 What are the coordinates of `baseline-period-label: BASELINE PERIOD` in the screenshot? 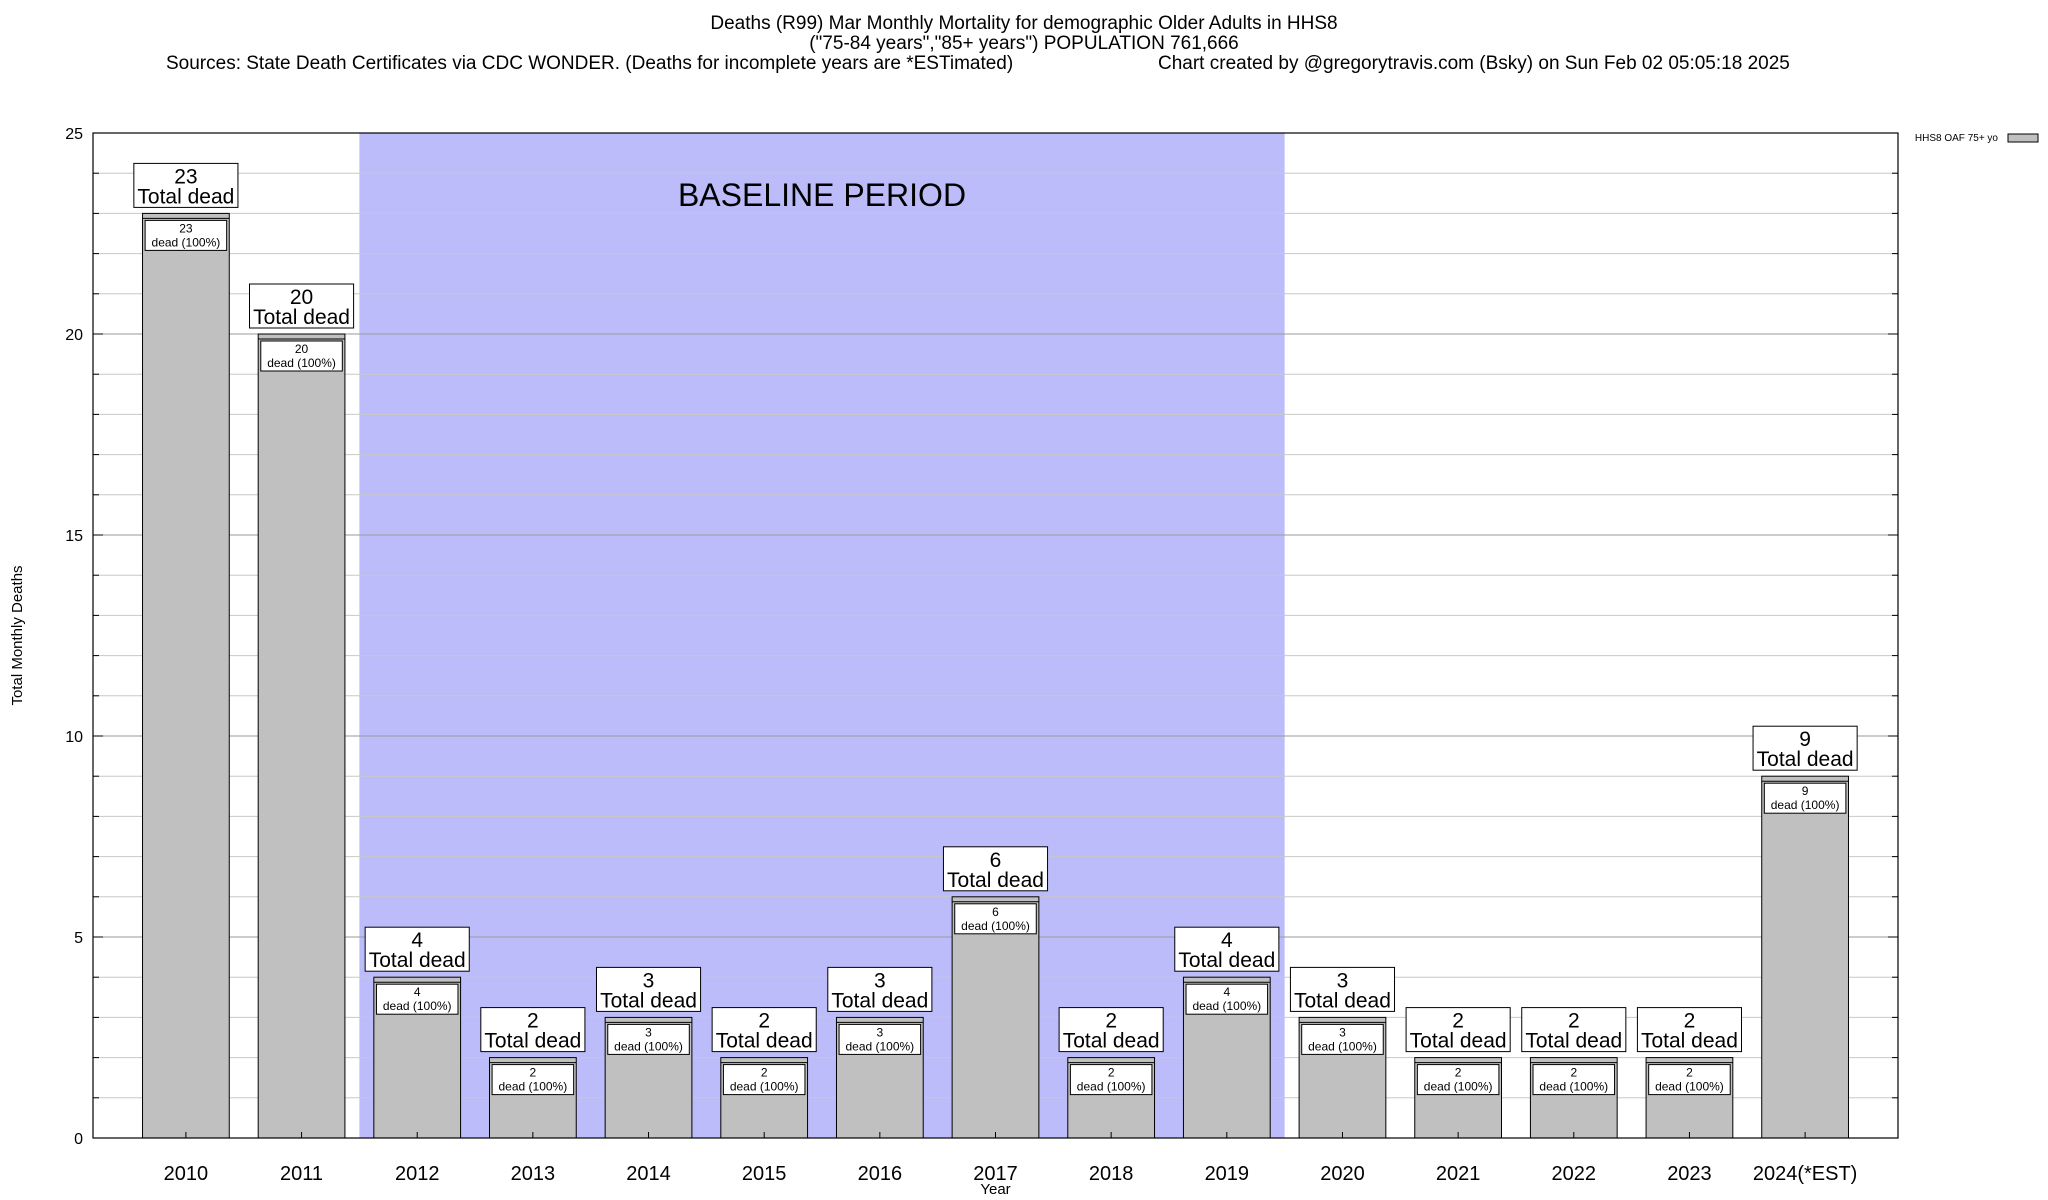 It's located at (822, 195).